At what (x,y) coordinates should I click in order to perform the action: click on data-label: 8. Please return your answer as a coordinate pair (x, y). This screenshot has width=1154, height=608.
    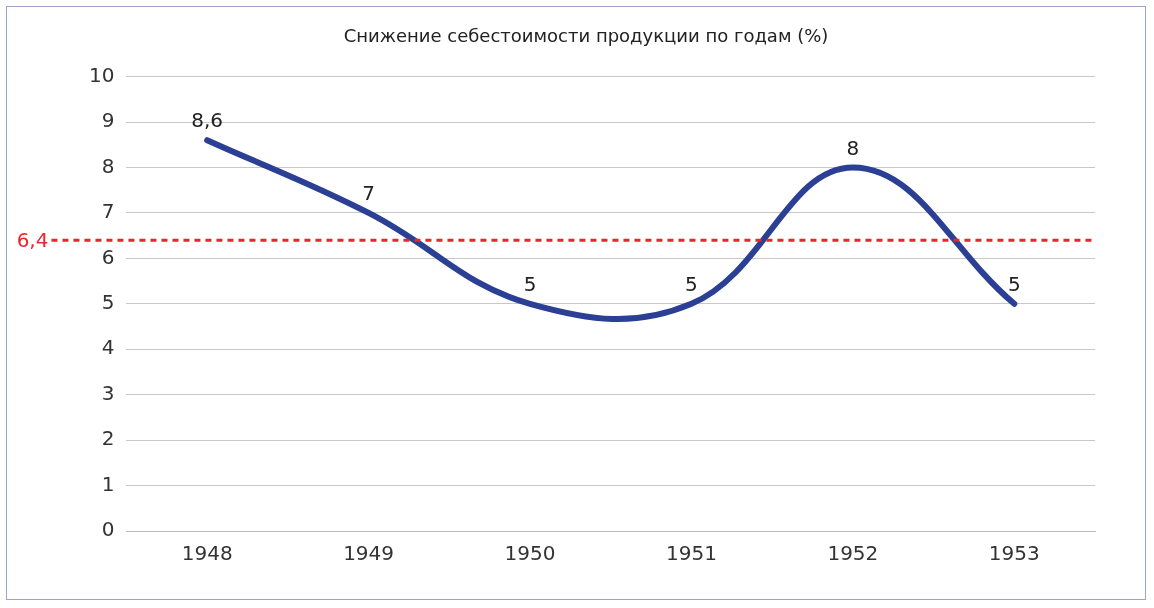
    Looking at the image, I should click on (853, 147).